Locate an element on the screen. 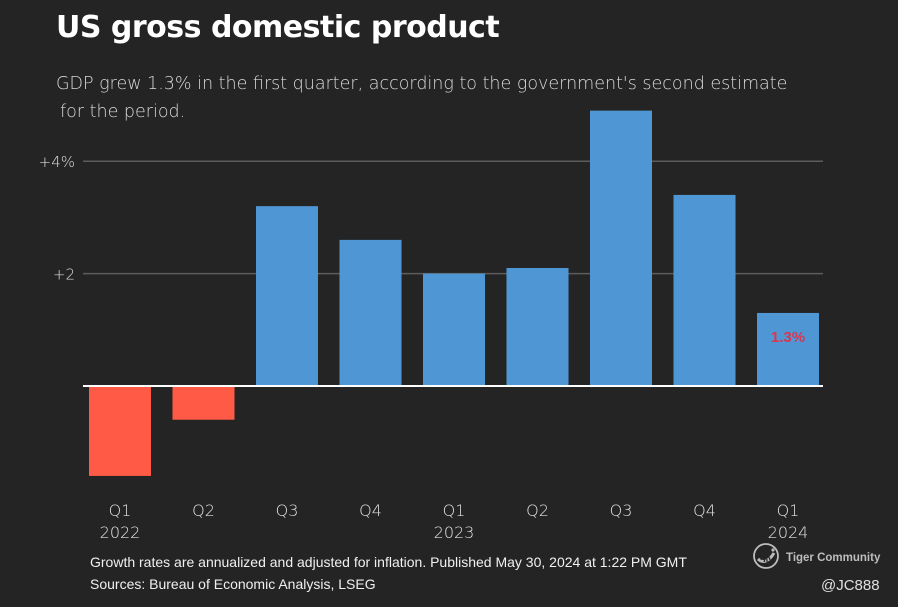 The image size is (898, 607). x-tick-year: 2023 is located at coordinates (454, 532).